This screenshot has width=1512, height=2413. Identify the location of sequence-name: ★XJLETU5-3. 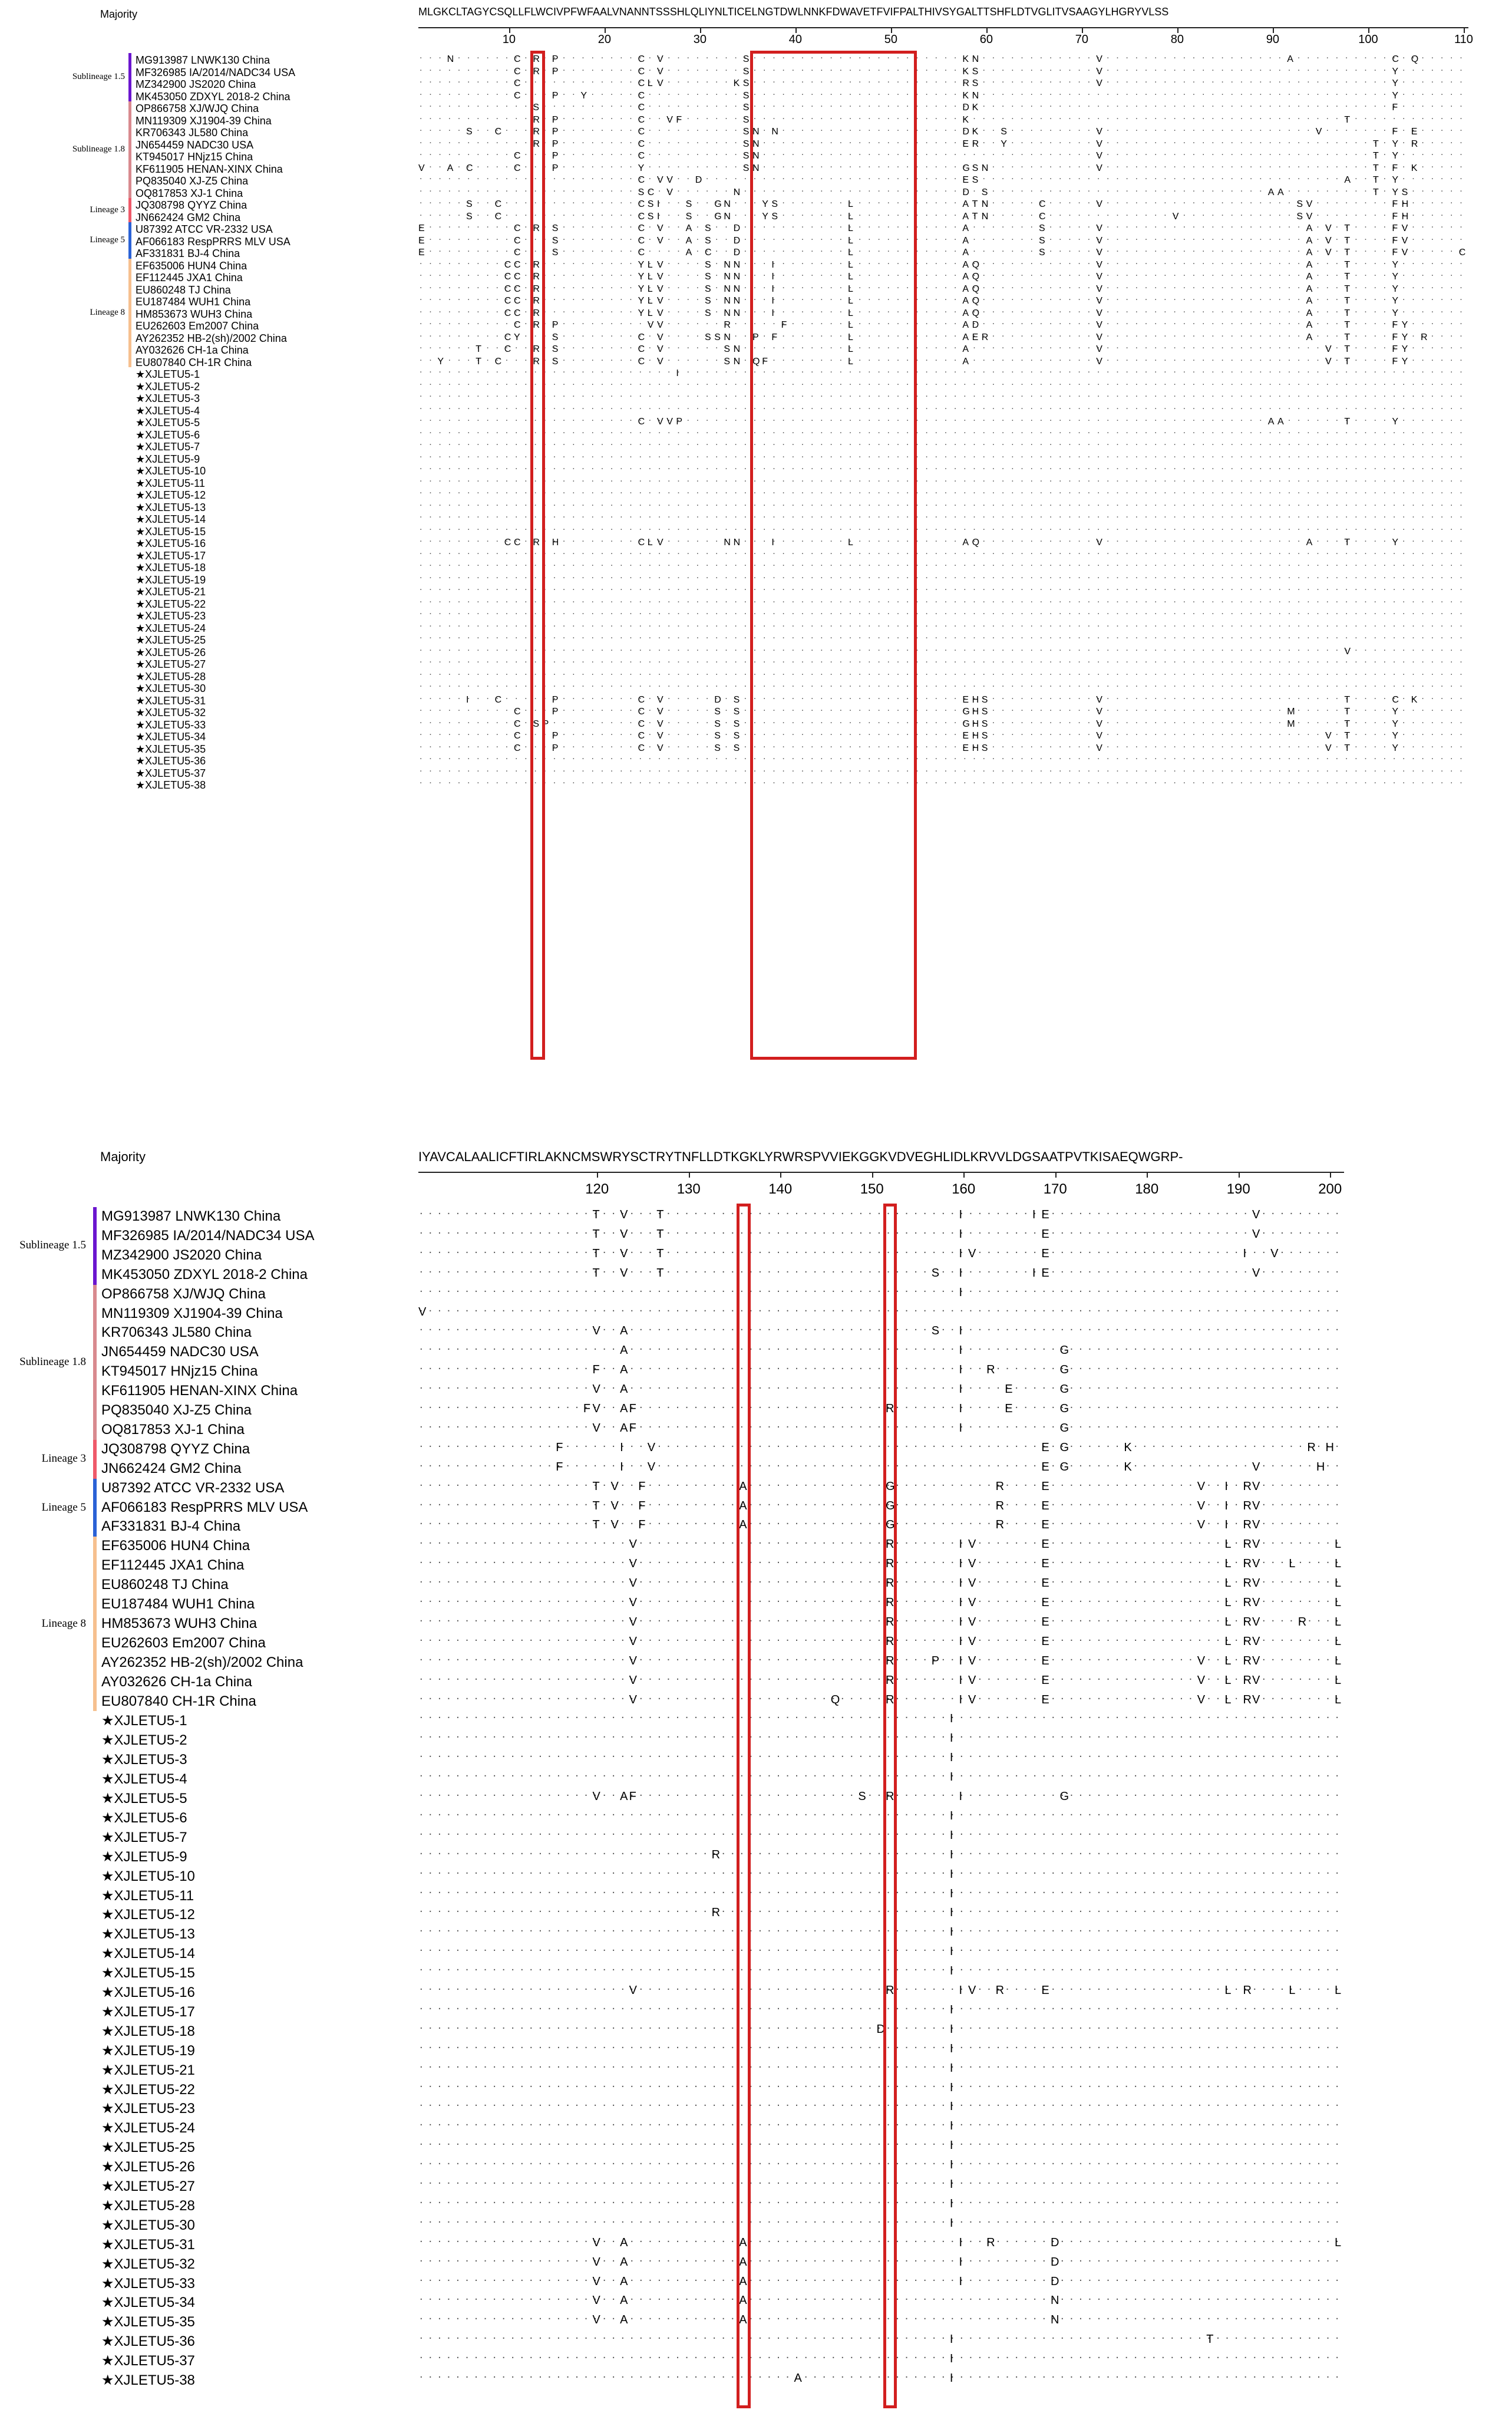
(168, 398).